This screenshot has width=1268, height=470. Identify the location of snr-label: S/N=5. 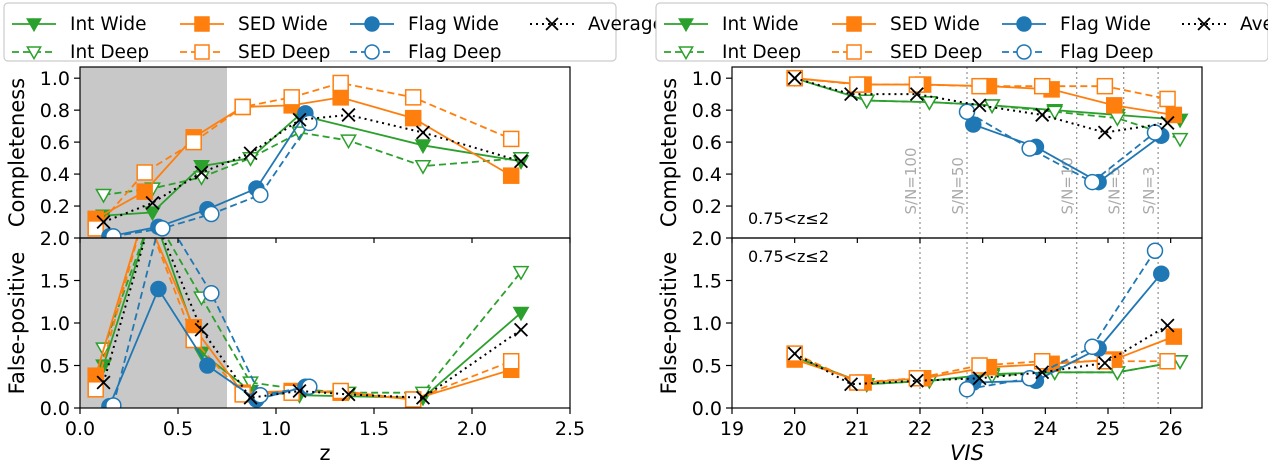
(1115, 191).